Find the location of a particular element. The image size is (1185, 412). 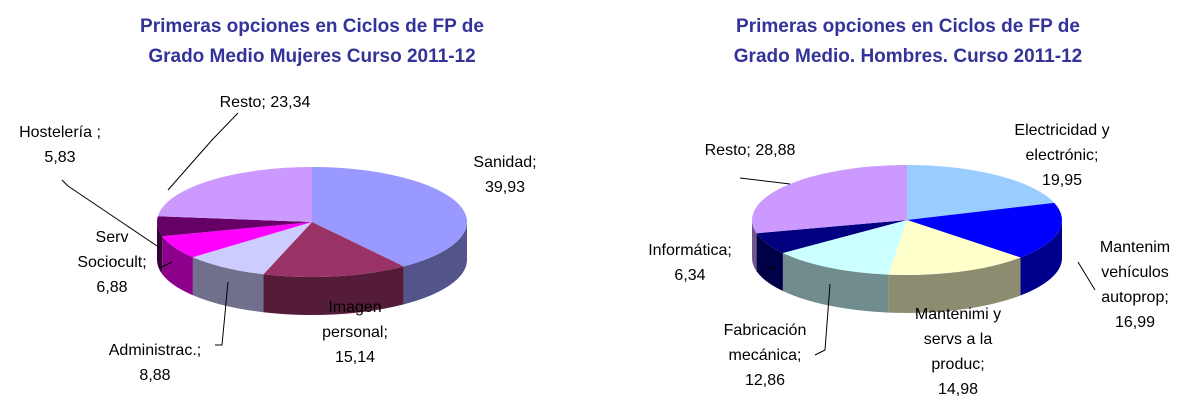

label-value: 23,34 is located at coordinates (290, 102).